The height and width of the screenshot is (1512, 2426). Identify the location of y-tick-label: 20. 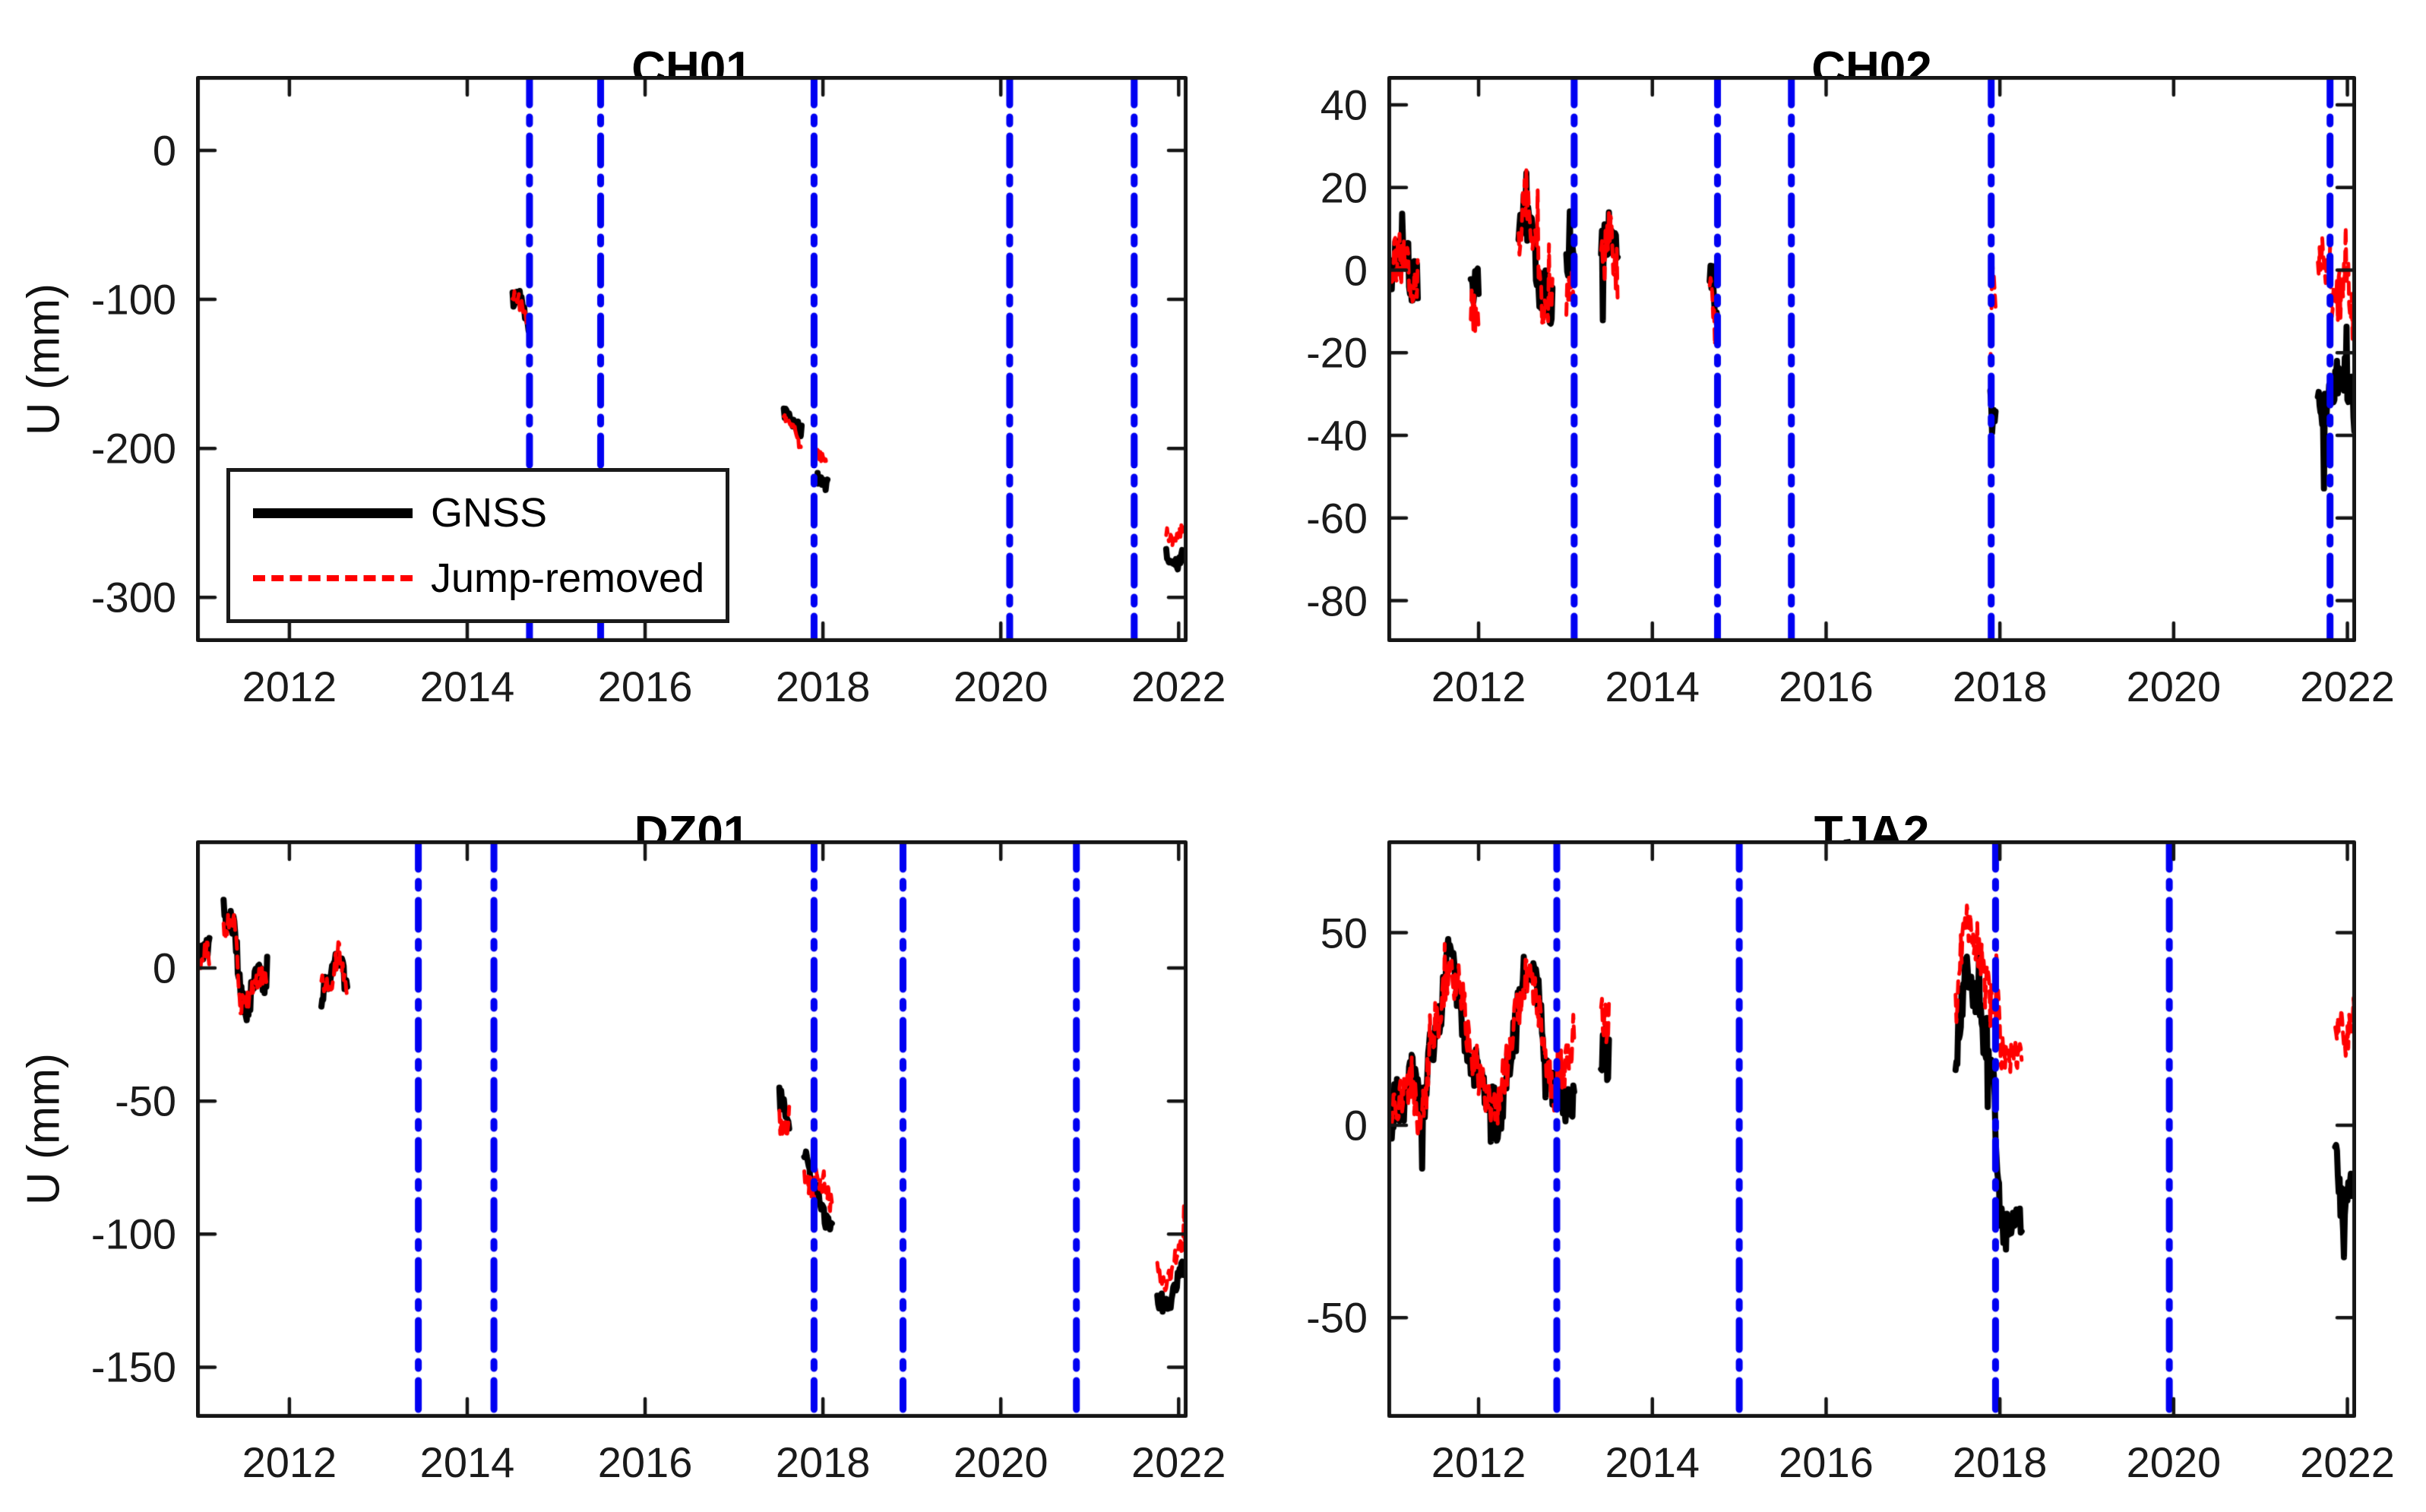
(1344, 187).